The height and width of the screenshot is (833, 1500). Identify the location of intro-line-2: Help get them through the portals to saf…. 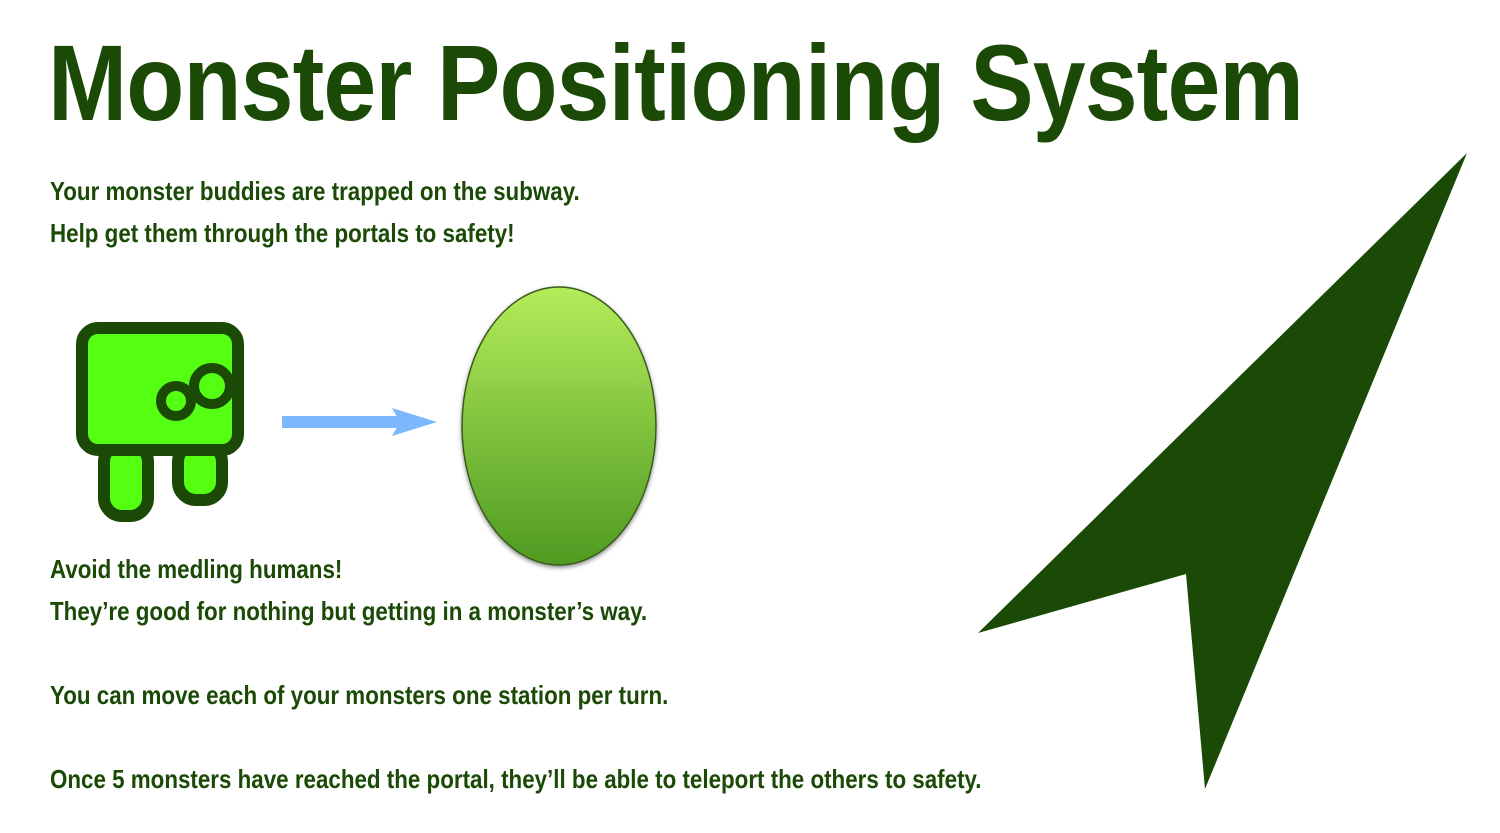
(282, 233).